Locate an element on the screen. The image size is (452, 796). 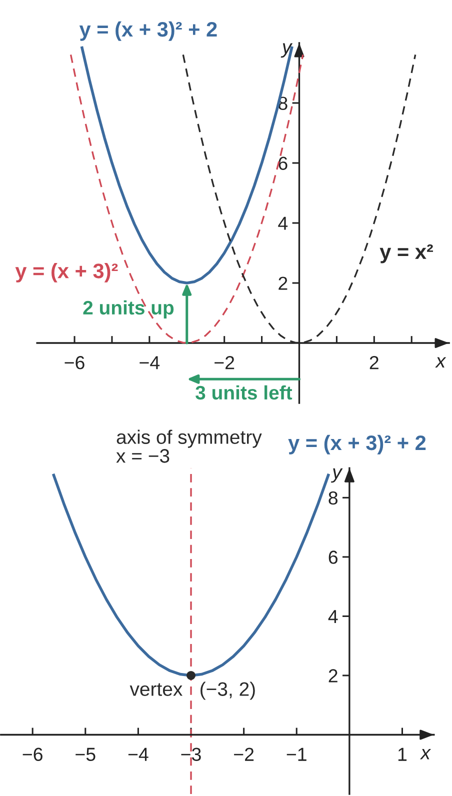
text: y = (x + 3)² + 2 is located at coordinates (357, 444).